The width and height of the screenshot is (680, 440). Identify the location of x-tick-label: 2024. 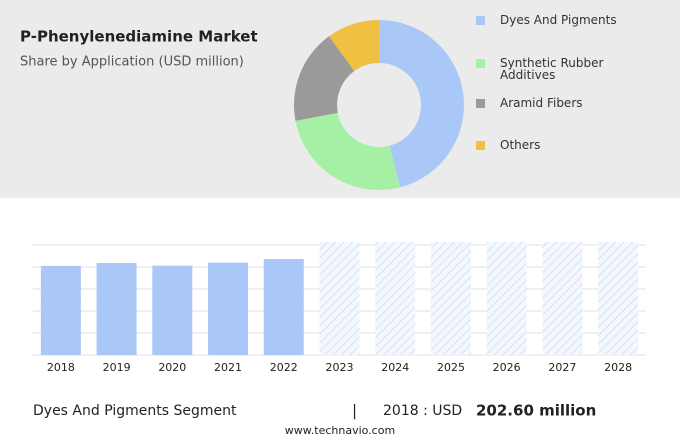
(395, 367).